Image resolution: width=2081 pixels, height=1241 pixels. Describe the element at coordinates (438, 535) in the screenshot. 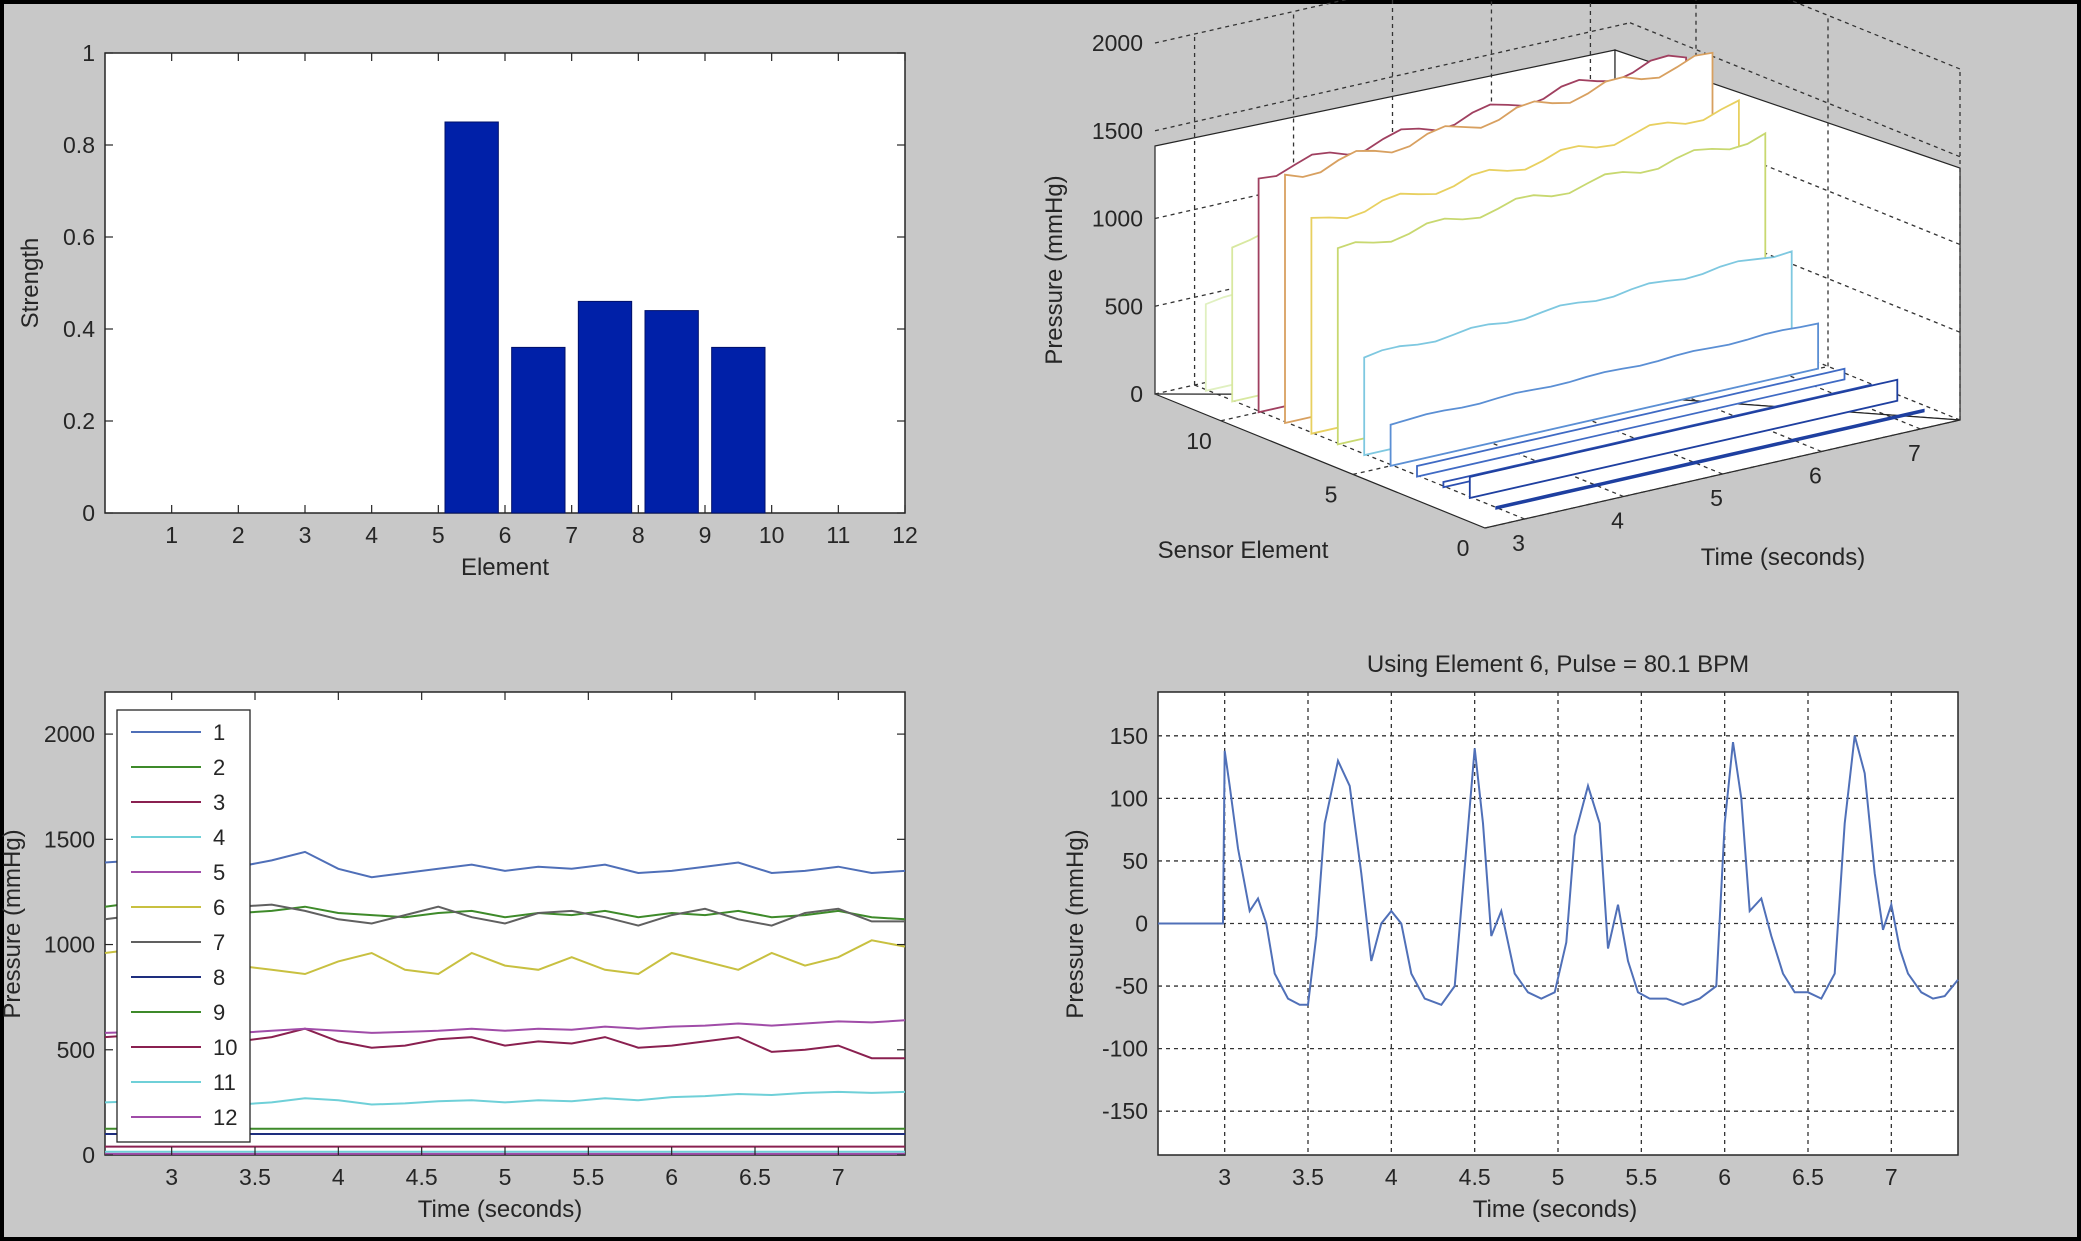

I see `bar-xtick-label: 5` at that location.